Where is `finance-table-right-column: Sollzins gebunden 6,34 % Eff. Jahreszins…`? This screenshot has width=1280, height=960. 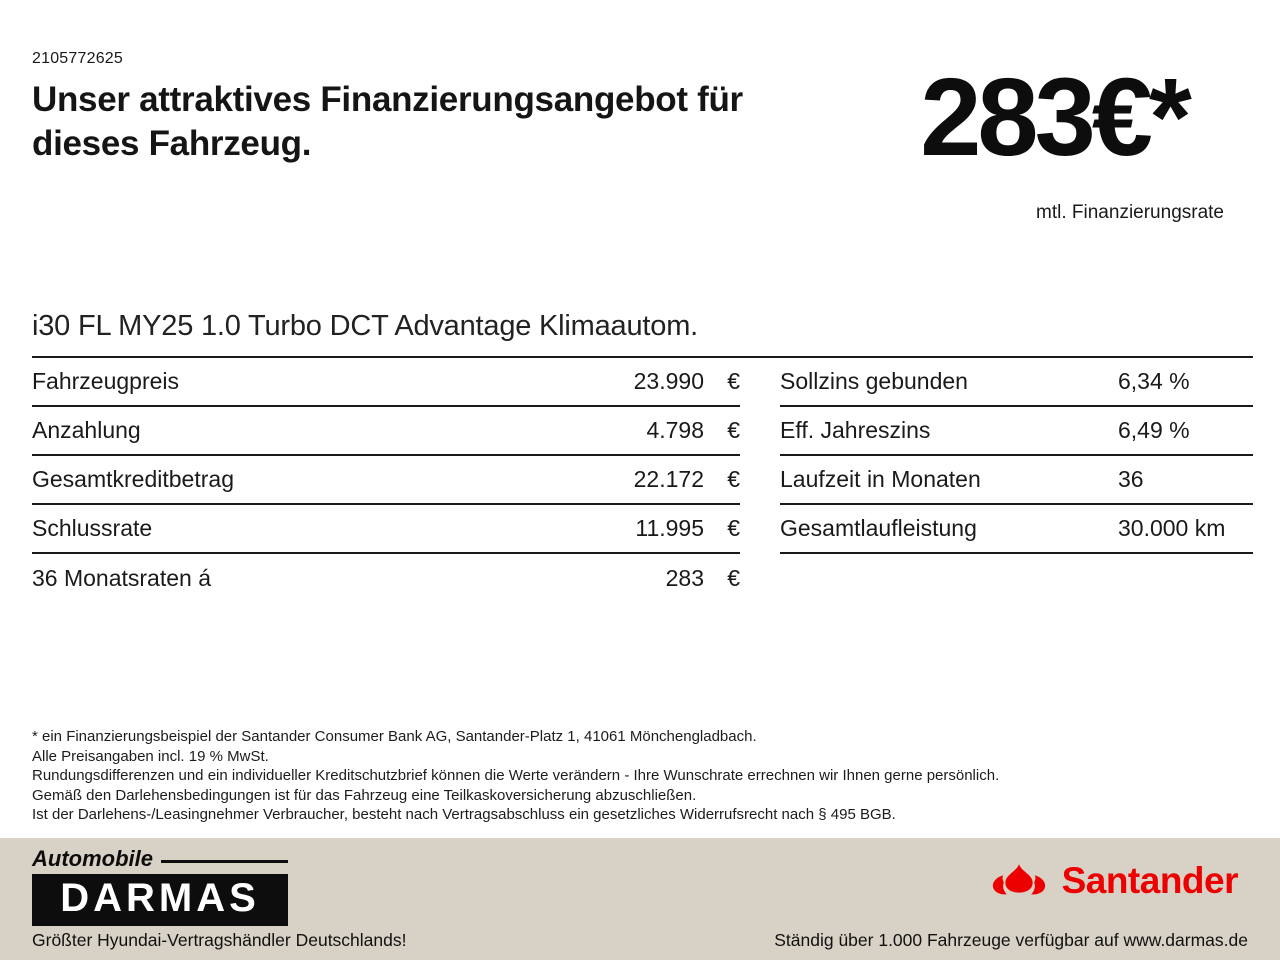
finance-table-right-column: Sollzins gebunden 6,34 % Eff. Jahreszins… is located at coordinates (1016, 480).